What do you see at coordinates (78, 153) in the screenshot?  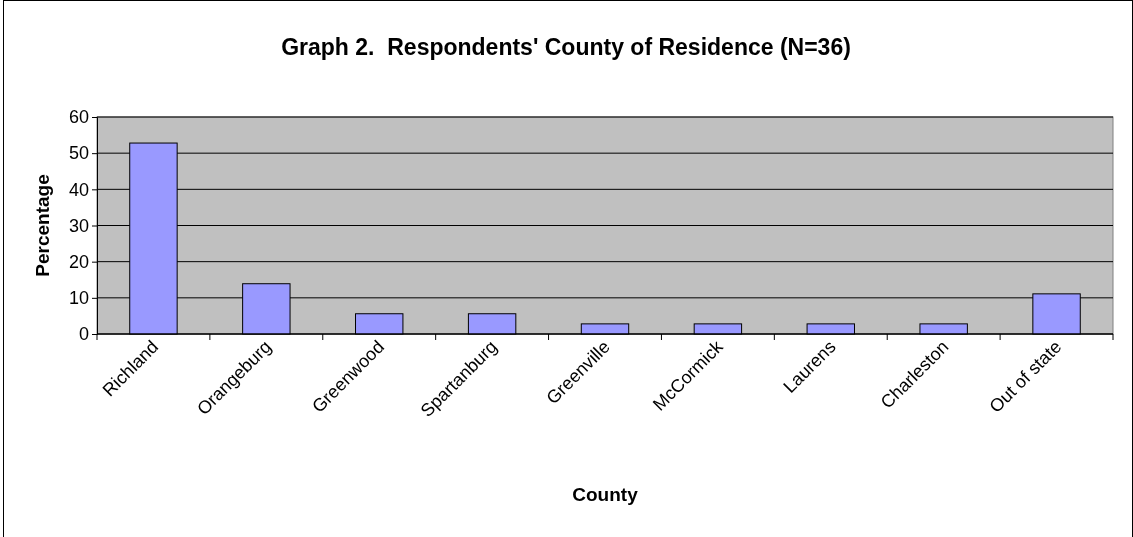 I see `y-tick-label: 50` at bounding box center [78, 153].